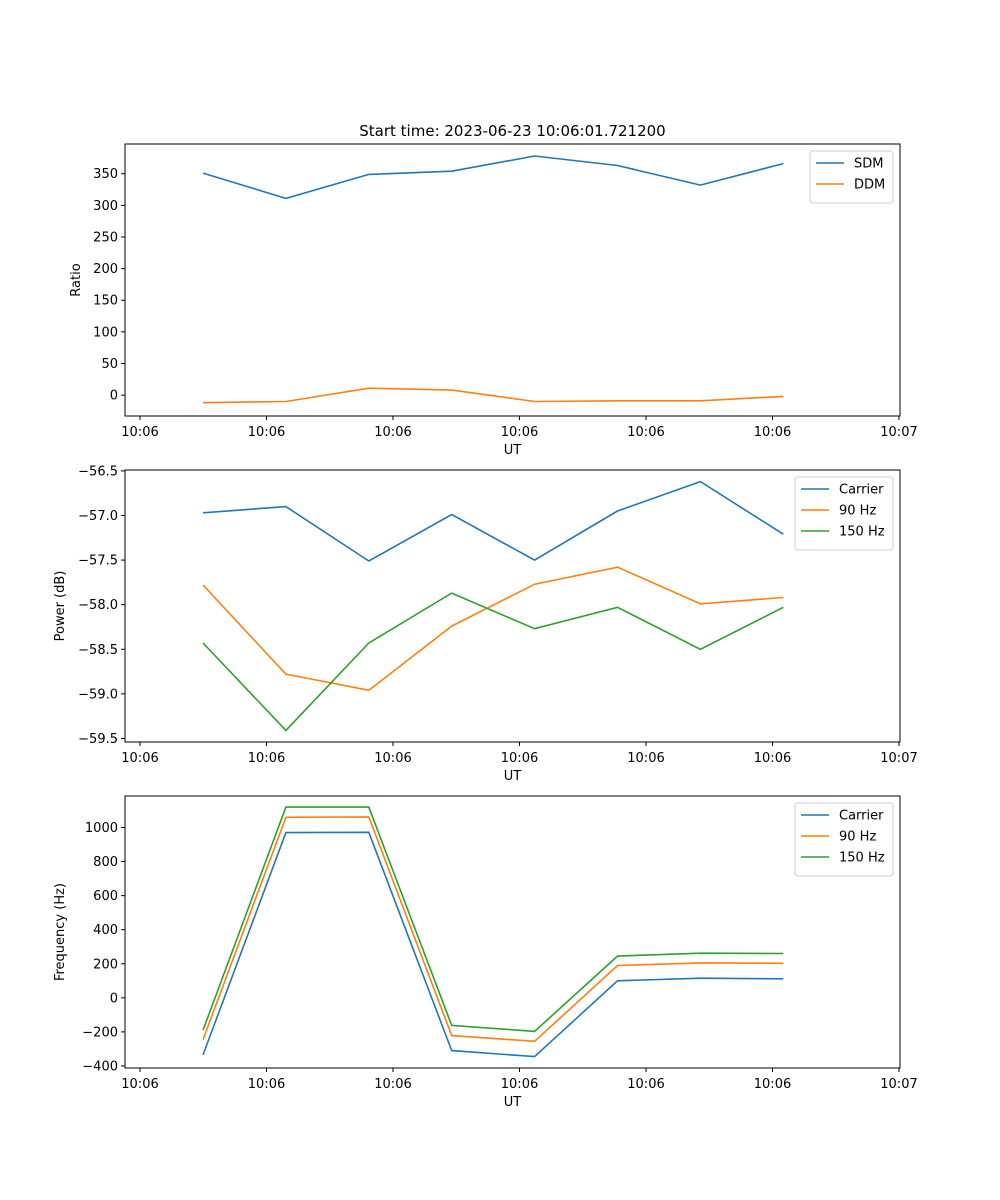 The image size is (1000, 1200). I want to click on y-axis-label: Frequency (Hz), so click(60, 932).